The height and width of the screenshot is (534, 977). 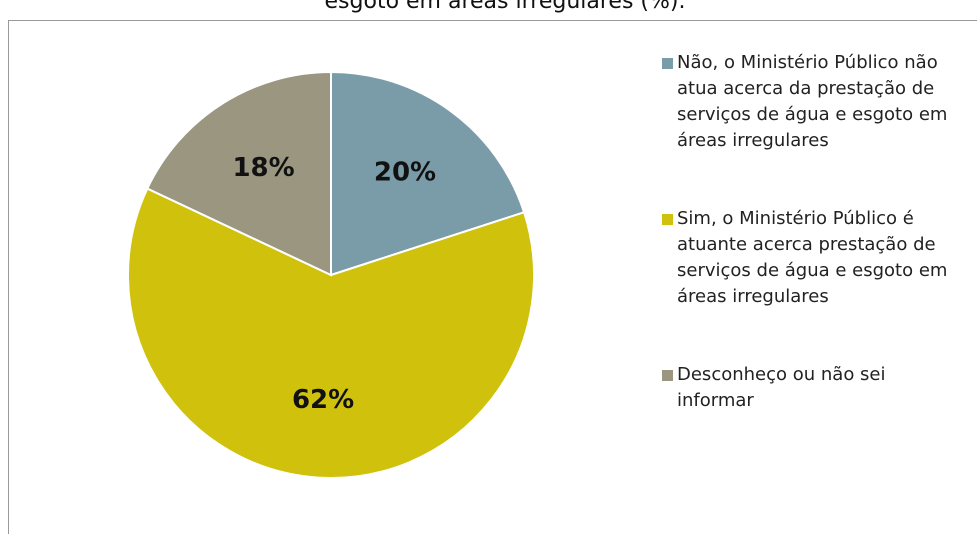 What do you see at coordinates (263, 168) in the screenshot?
I see `data-label: 18%` at bounding box center [263, 168].